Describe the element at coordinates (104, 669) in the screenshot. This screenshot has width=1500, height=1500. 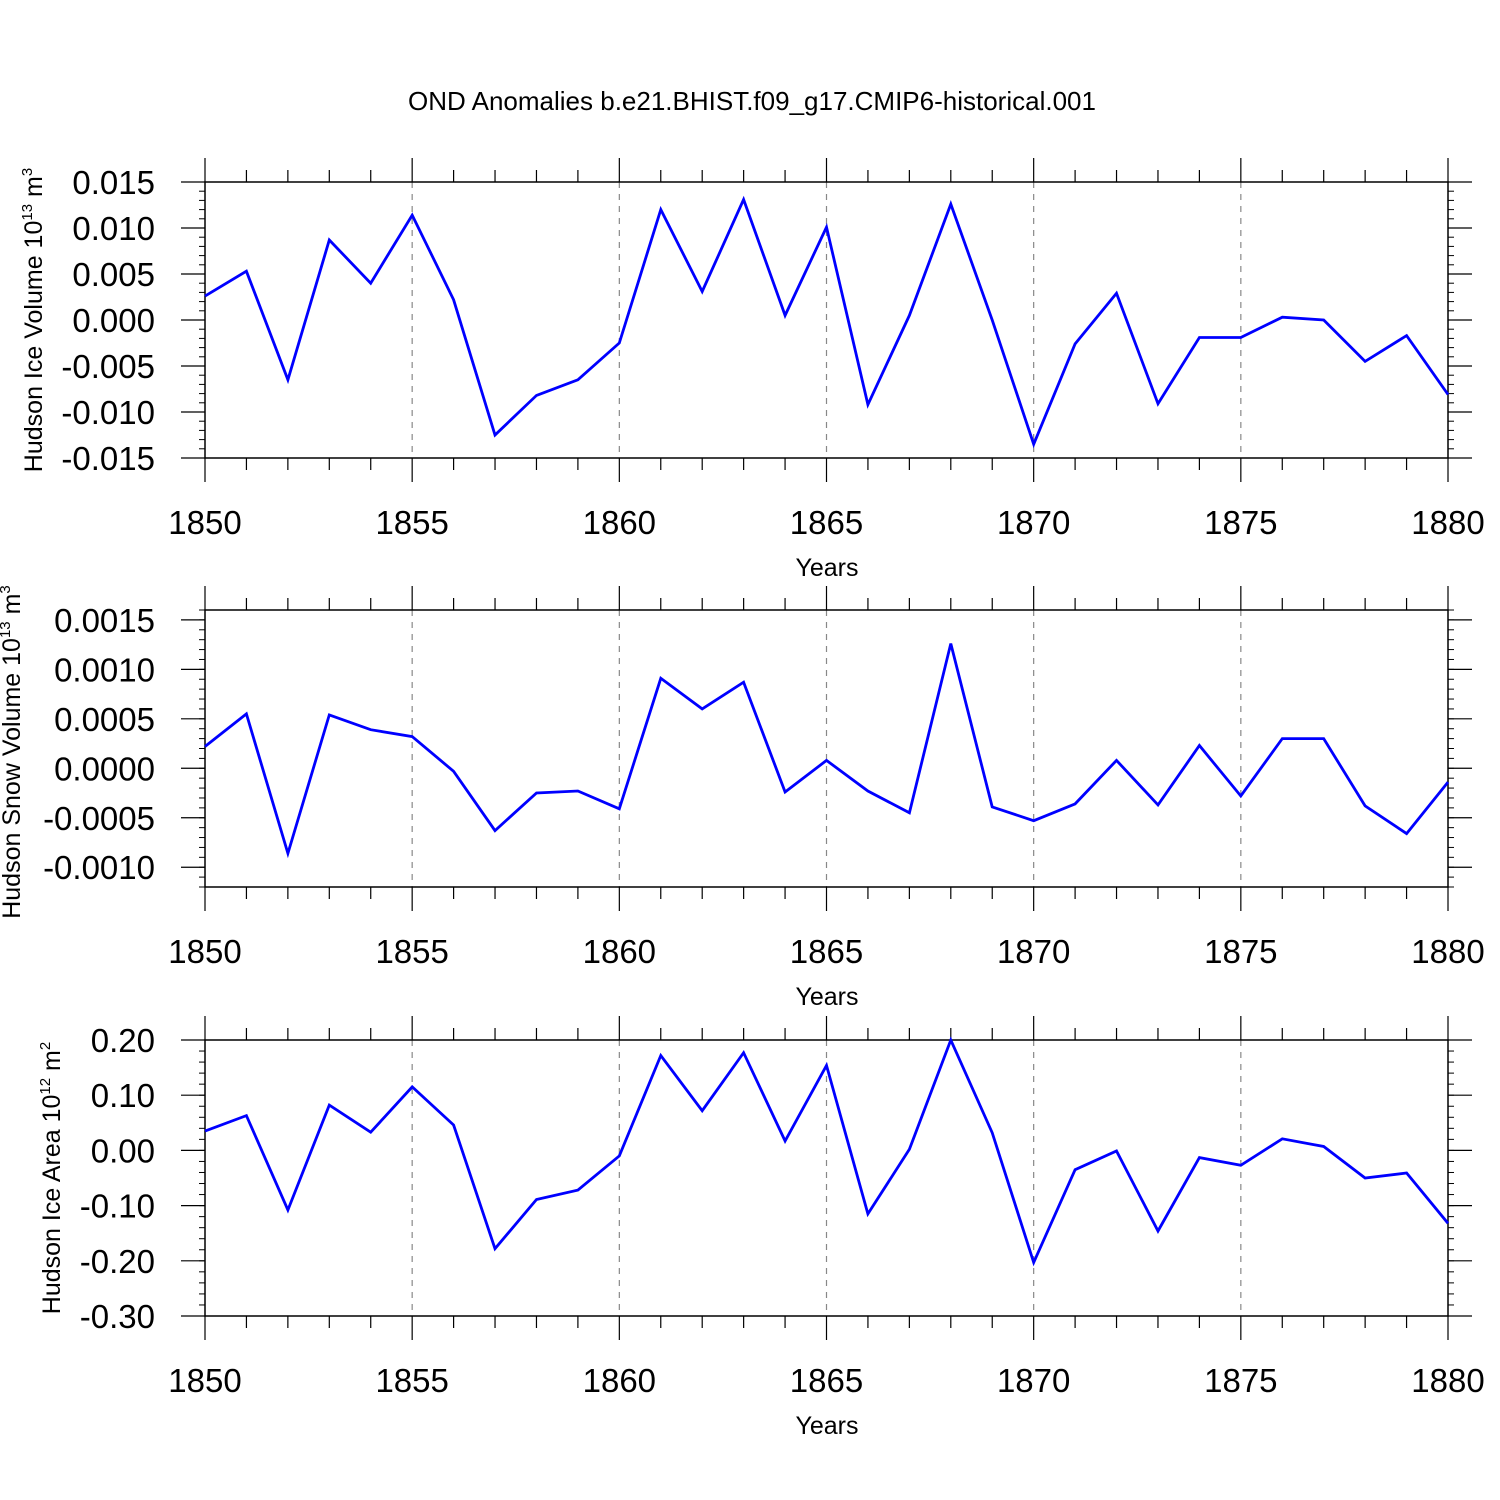
I see `y-tick-label: 0.0010` at that location.